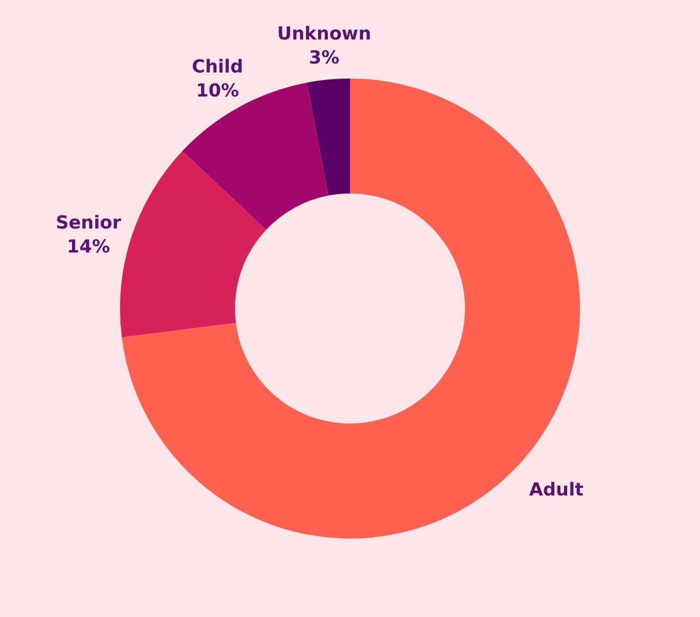  I want to click on slice-label: Unknown, so click(324, 34).